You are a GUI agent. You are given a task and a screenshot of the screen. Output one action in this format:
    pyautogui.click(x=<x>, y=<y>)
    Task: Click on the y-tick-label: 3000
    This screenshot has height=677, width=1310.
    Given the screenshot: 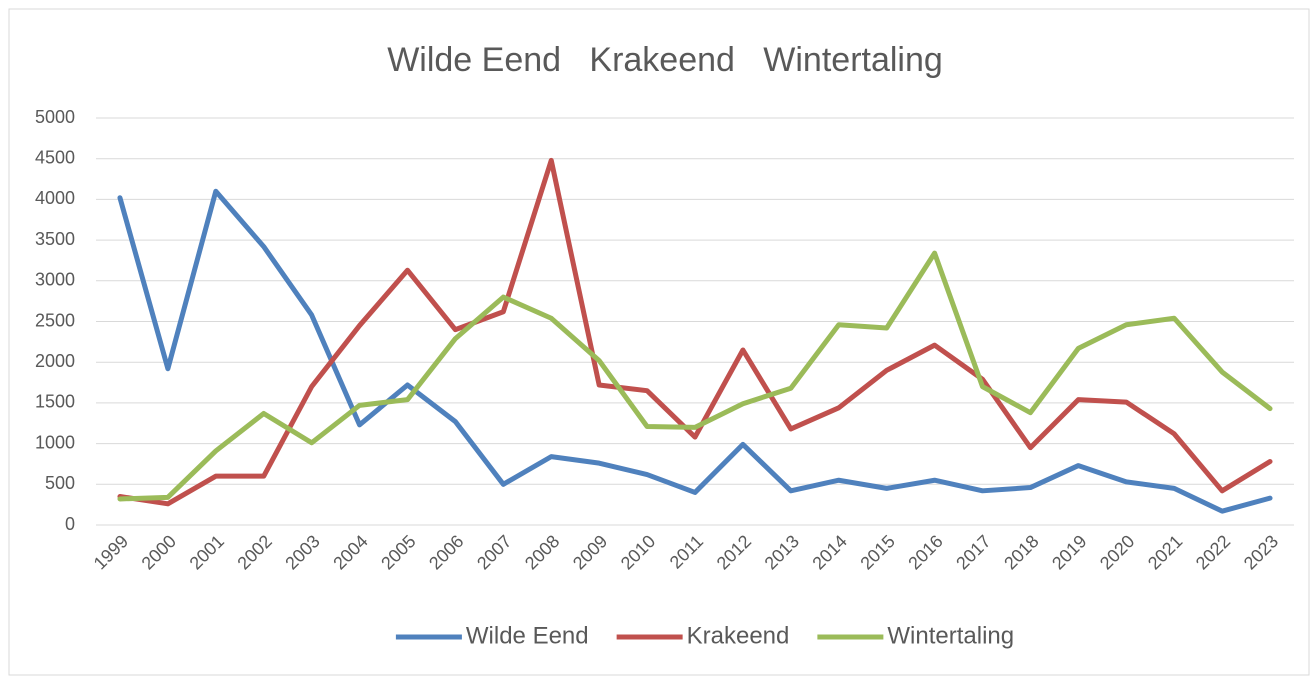 What is the action you would take?
    pyautogui.click(x=55, y=280)
    